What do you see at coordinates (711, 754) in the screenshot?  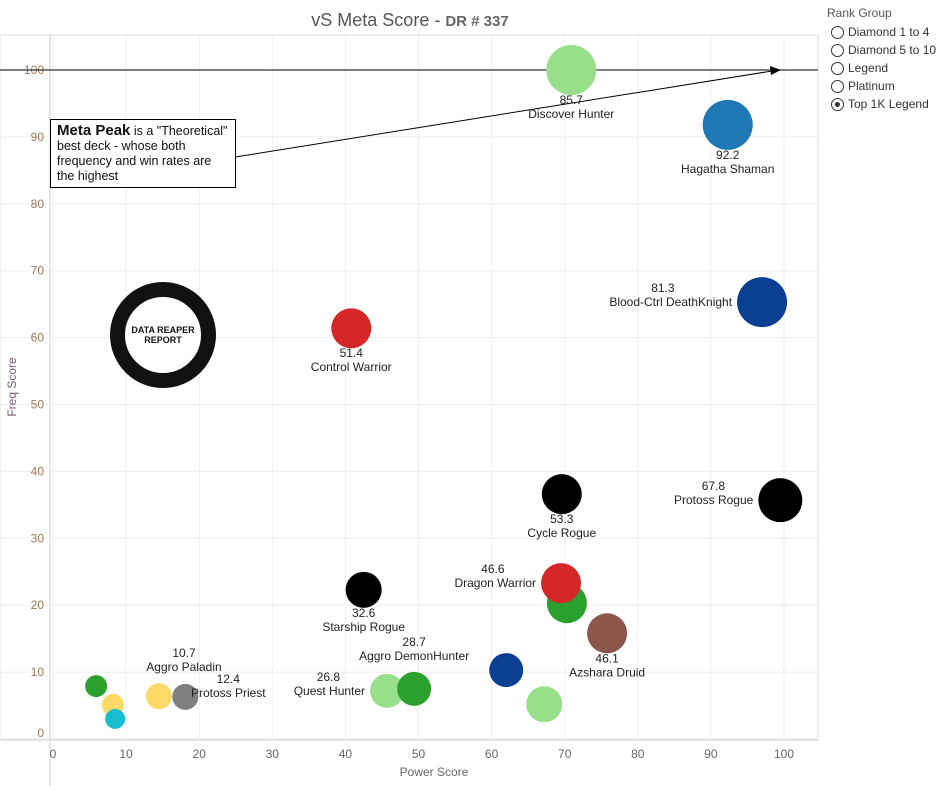 I see `x-tick-label: 90` at bounding box center [711, 754].